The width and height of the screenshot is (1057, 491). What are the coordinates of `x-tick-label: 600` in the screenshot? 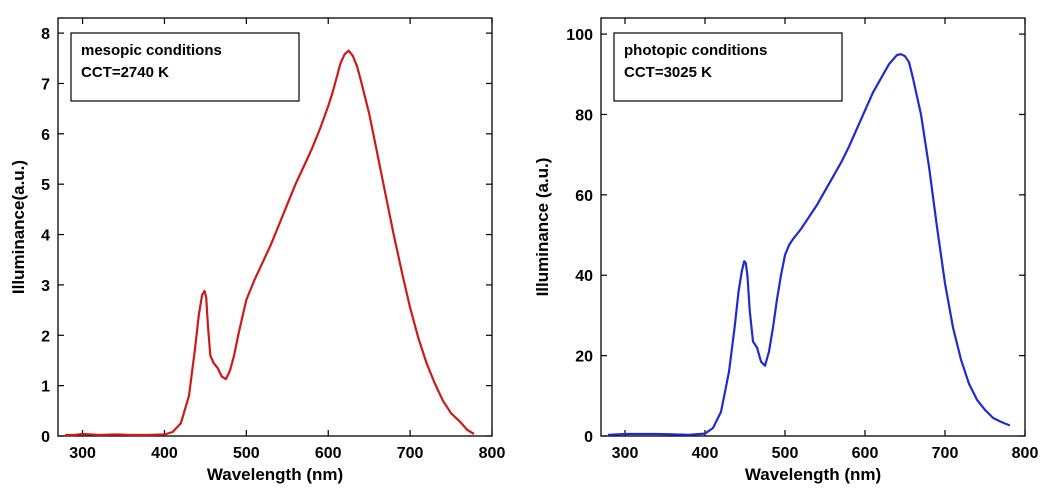 It's located at (328, 453).